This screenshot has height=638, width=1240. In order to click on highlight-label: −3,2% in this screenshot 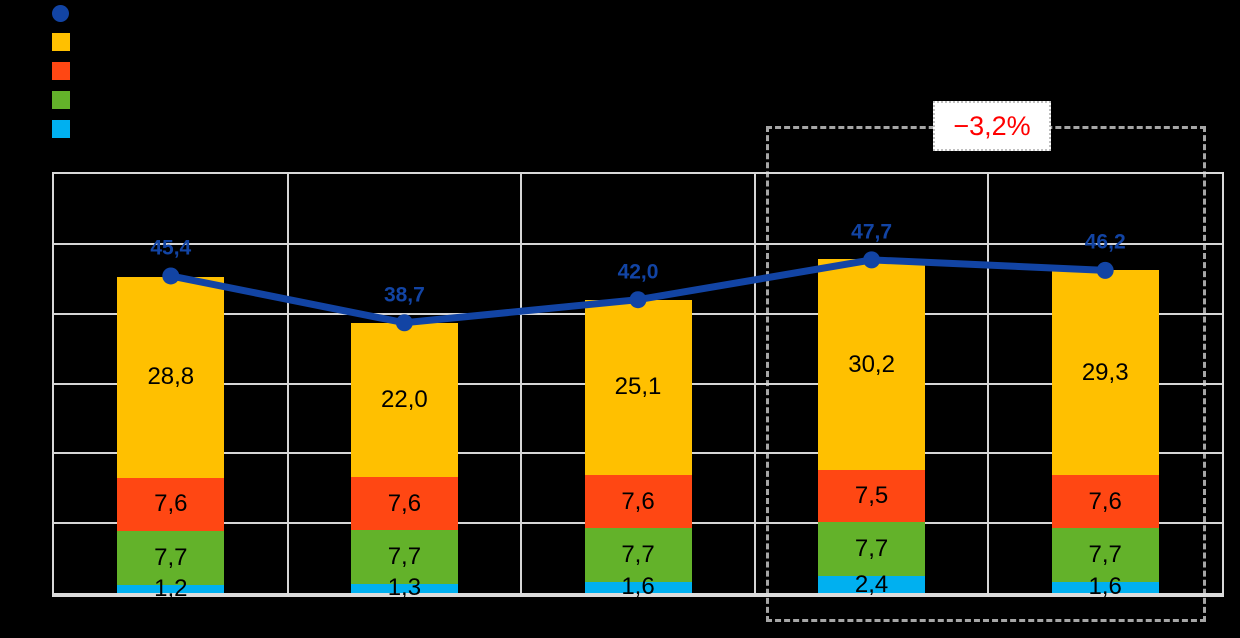, I will do `click(992, 125)`.